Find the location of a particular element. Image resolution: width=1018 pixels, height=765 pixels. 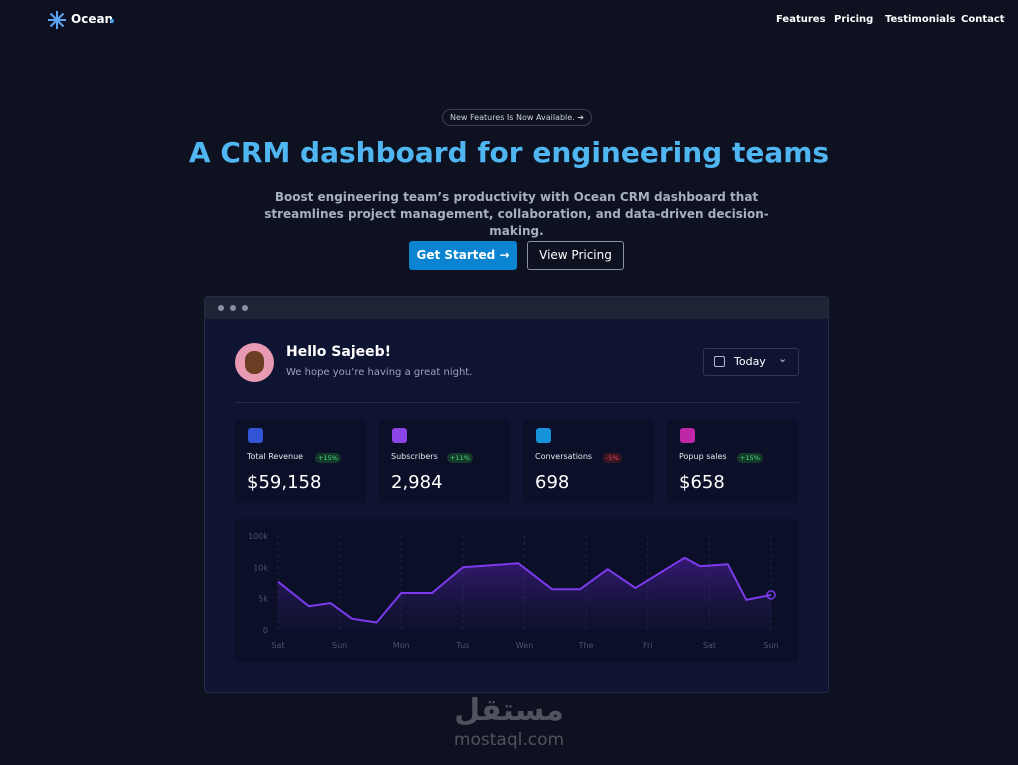

stat-value: $658 is located at coordinates (702, 482).